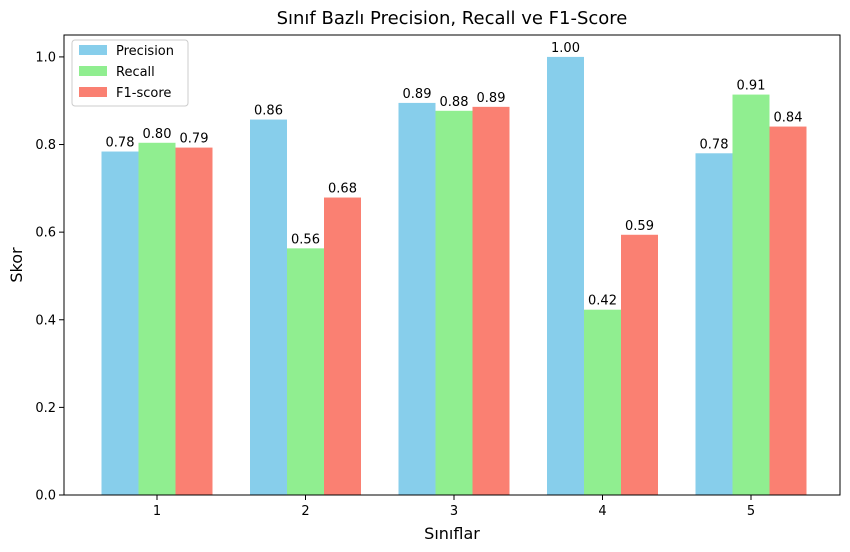 The width and height of the screenshot is (850, 552). I want to click on legend-swatch-f1-score, so click(93, 92).